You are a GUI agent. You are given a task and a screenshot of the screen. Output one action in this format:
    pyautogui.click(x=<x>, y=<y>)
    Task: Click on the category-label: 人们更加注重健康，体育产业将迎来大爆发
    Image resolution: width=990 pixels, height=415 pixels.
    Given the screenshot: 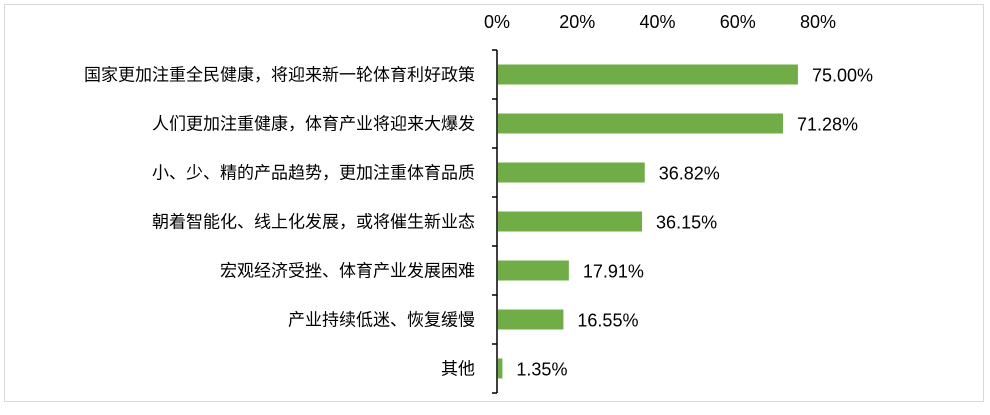 What is the action you would take?
    pyautogui.click(x=313, y=124)
    